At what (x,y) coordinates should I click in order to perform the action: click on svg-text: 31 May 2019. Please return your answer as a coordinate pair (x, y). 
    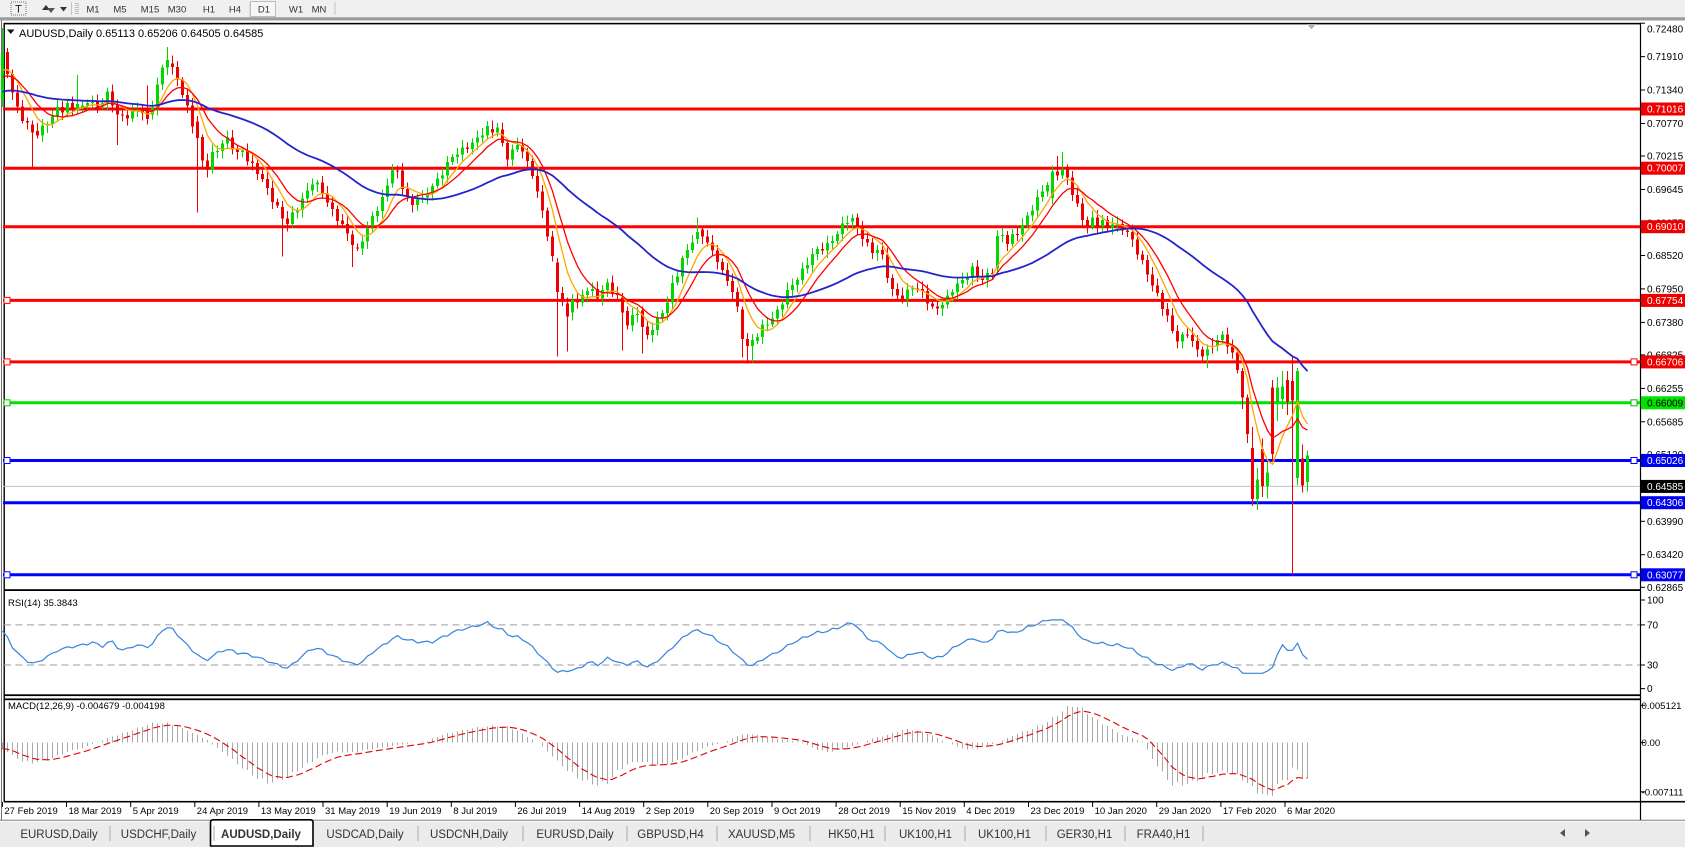
    Looking at the image, I should click on (352, 811).